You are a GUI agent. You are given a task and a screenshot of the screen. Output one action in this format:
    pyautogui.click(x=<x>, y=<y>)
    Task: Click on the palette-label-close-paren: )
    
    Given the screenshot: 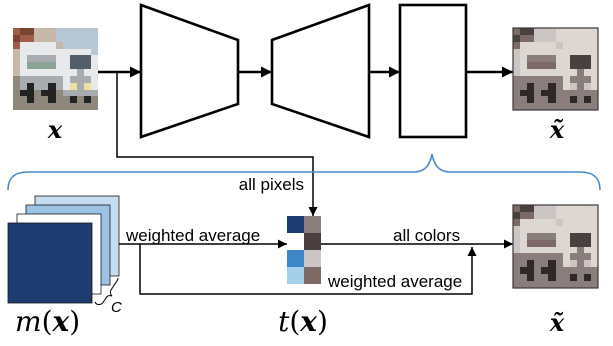 What is the action you would take?
    pyautogui.click(x=322, y=321)
    